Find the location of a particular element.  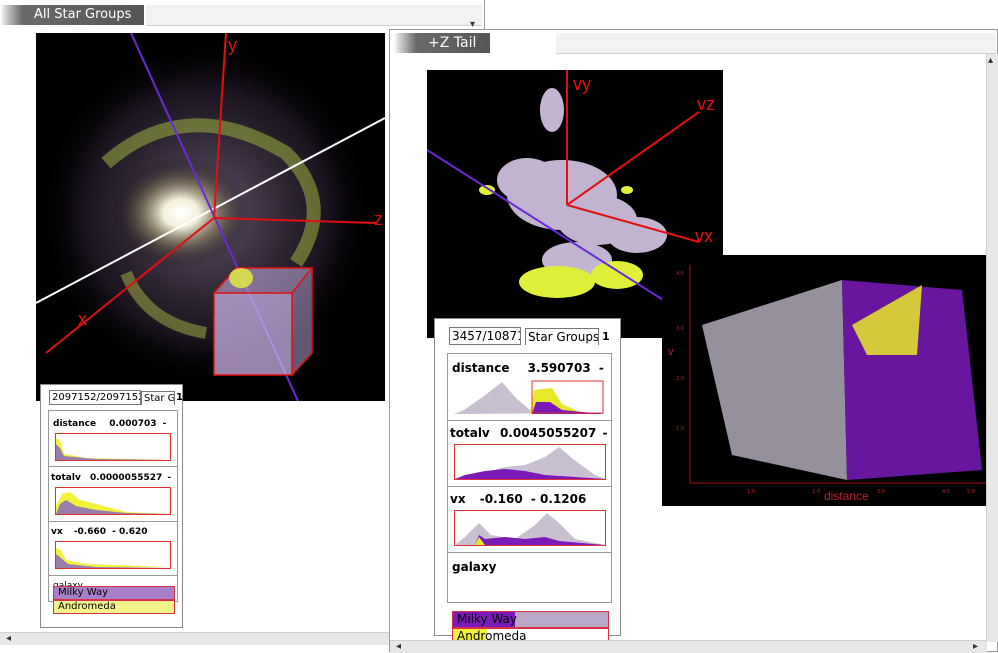

scatter-andromeda-points is located at coordinates (887, 320).